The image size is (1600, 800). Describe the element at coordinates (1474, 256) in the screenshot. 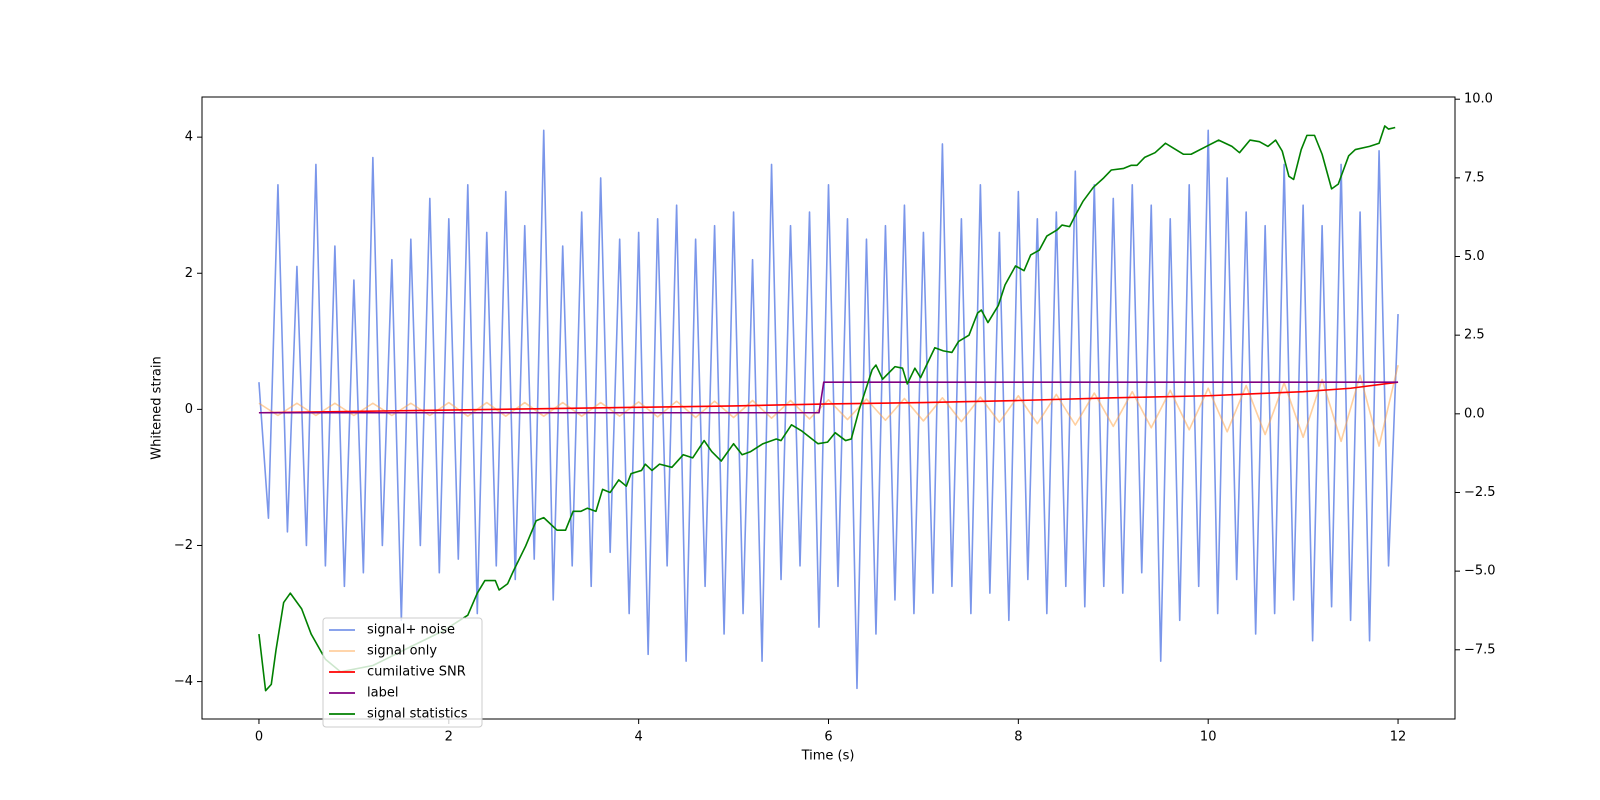

I see `y2-tick-label: 5.0` at that location.